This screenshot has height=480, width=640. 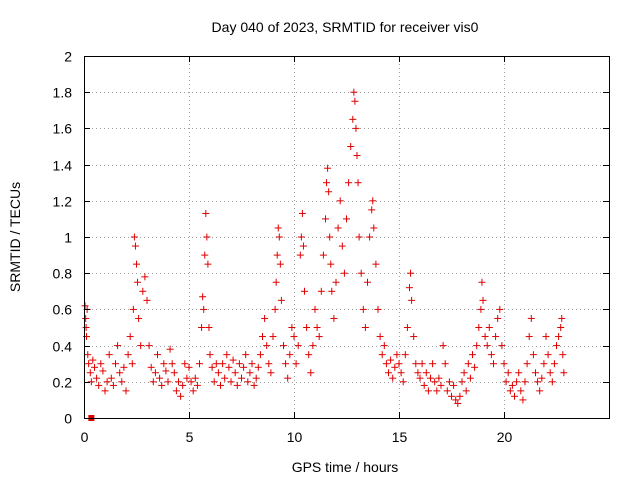 I want to click on x-tick-label: 20, so click(x=505, y=437).